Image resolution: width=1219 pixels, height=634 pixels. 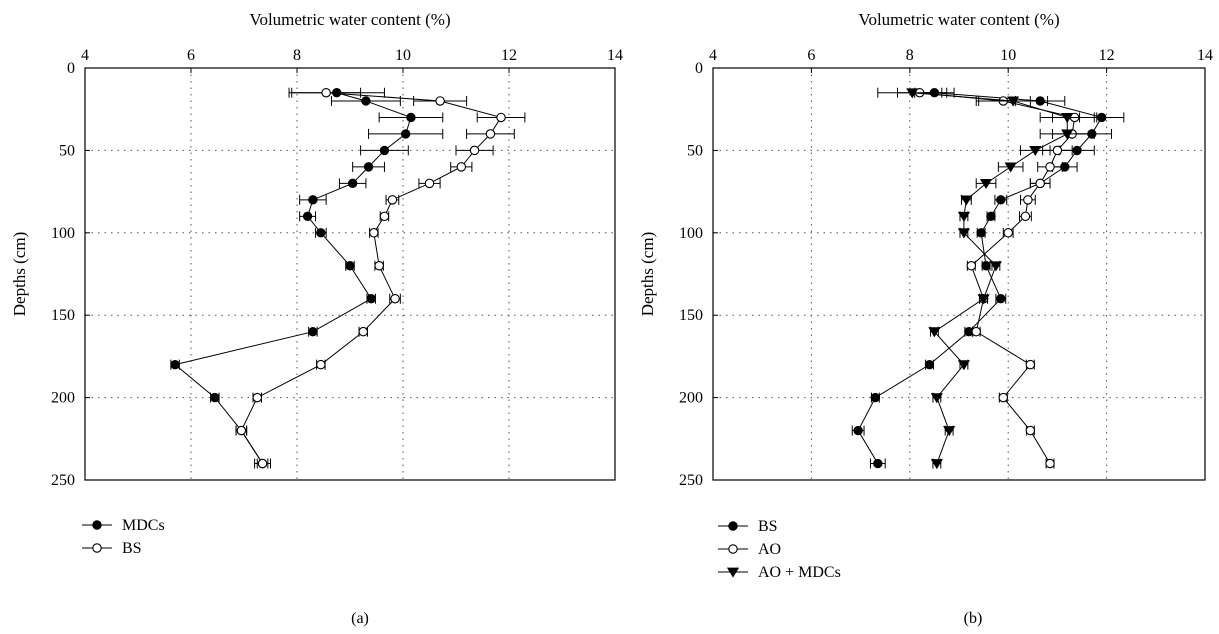 What do you see at coordinates (958, 19) in the screenshot?
I see `x-axis-title: Volumetric water content (%)` at bounding box center [958, 19].